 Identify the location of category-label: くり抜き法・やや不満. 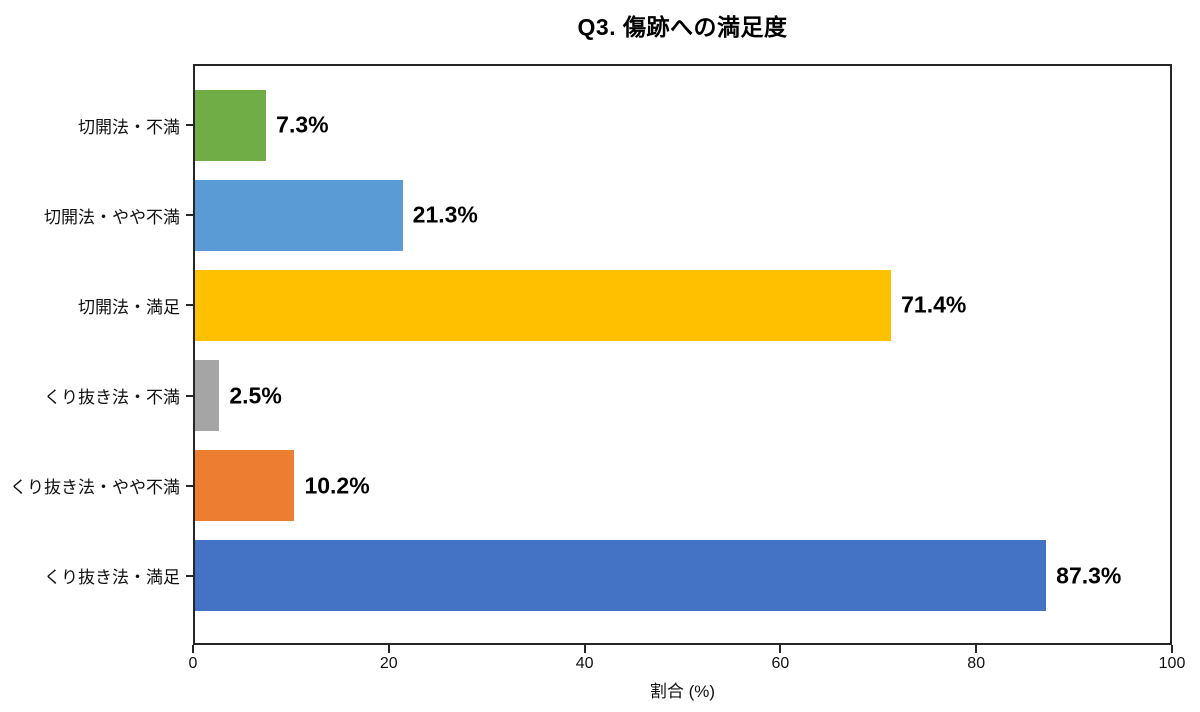
(95, 488).